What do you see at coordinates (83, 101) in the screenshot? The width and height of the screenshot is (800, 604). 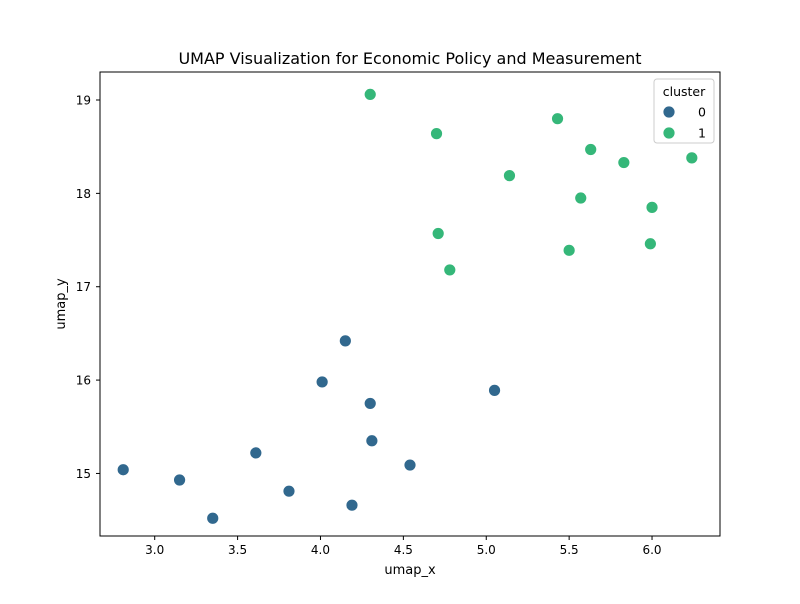 I see `y-tick-label: 19` at bounding box center [83, 101].